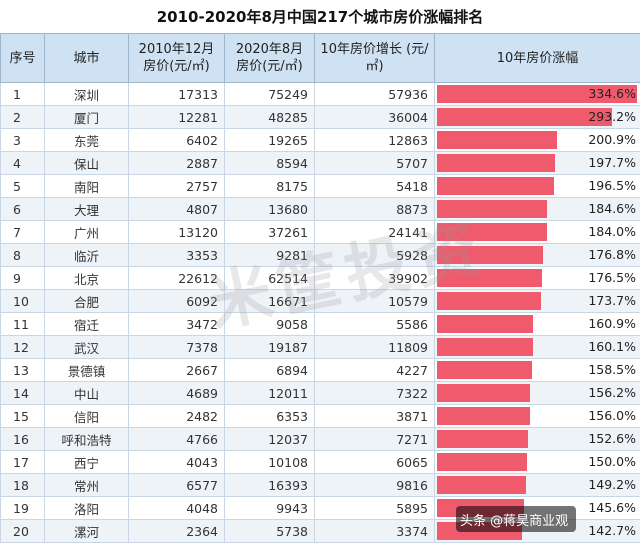  What do you see at coordinates (177, 278) in the screenshot?
I see `price-2010-cell: 22612` at bounding box center [177, 278].